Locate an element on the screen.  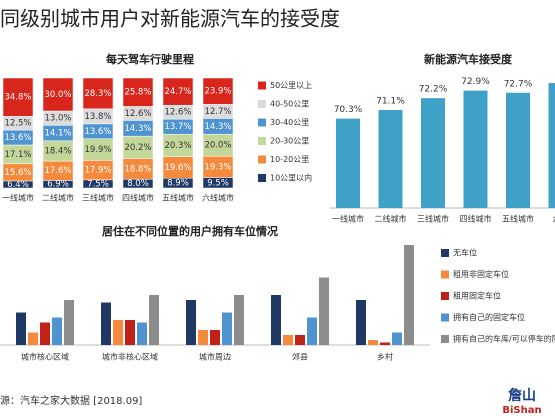
x-tick-label: 城市非核心区域 is located at coordinates (130, 357).